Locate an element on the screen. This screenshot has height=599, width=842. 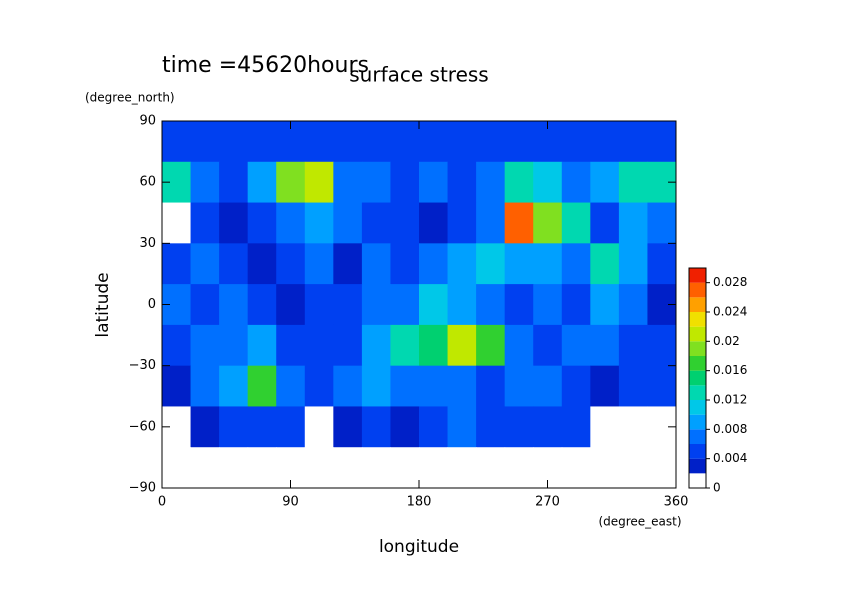
chart-title: surface stress is located at coordinates (418, 75).